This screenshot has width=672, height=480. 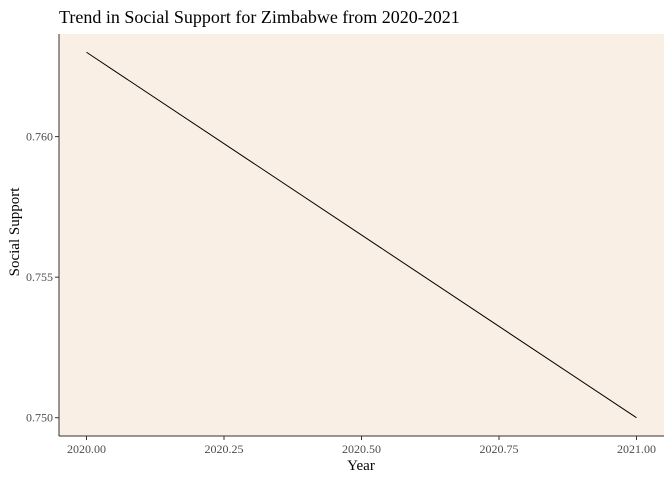 I want to click on x-tick-label: 2021.00, so click(x=636, y=449).